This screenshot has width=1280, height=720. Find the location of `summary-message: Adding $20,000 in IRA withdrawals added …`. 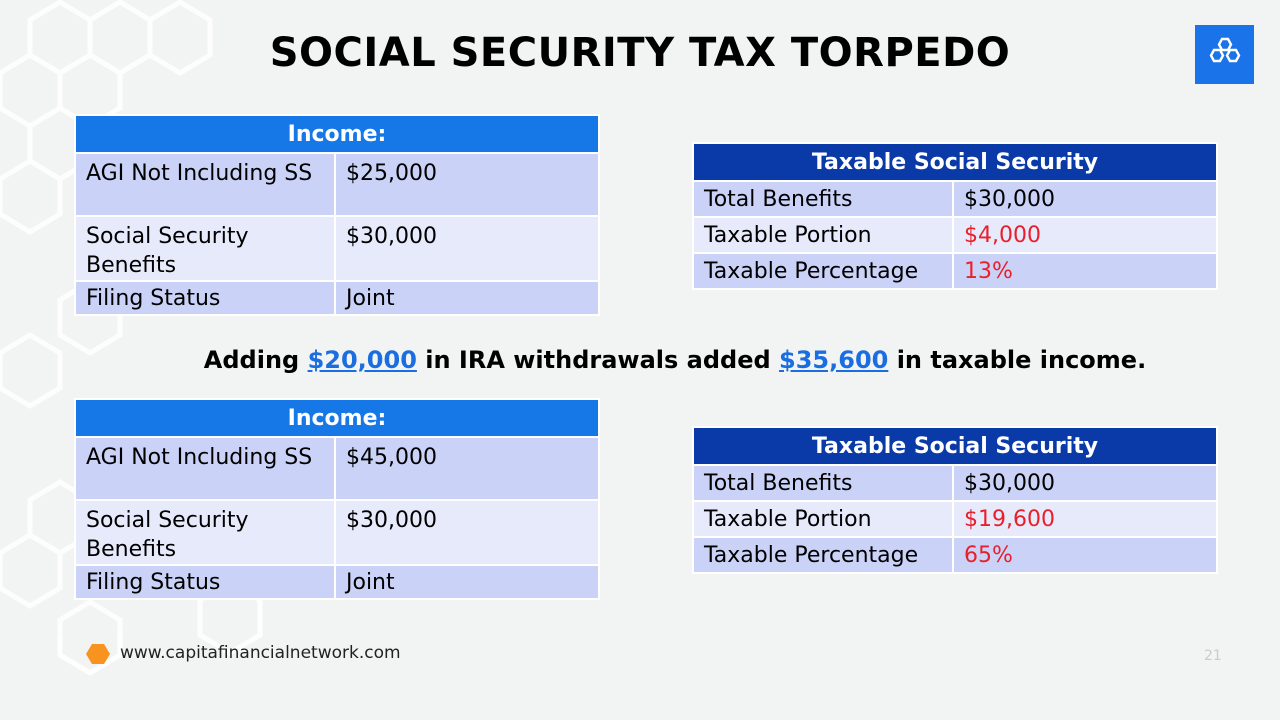

summary-message: Adding $20,000 in IRA withdrawals added … is located at coordinates (640, 360).